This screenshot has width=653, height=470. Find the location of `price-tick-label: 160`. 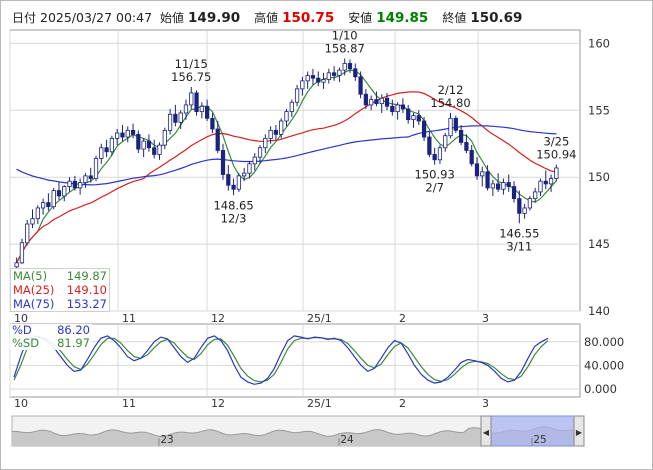

price-tick-label: 160 is located at coordinates (599, 43).